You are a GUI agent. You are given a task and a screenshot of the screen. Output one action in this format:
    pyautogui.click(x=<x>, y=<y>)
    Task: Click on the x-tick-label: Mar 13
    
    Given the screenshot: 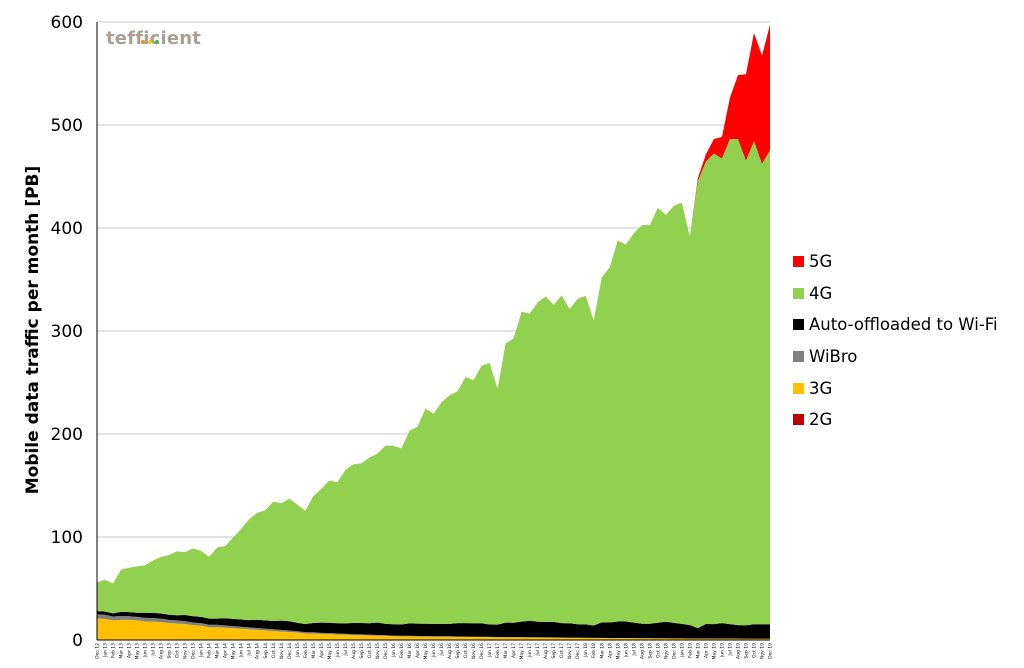 What is the action you would take?
    pyautogui.click(x=122, y=651)
    